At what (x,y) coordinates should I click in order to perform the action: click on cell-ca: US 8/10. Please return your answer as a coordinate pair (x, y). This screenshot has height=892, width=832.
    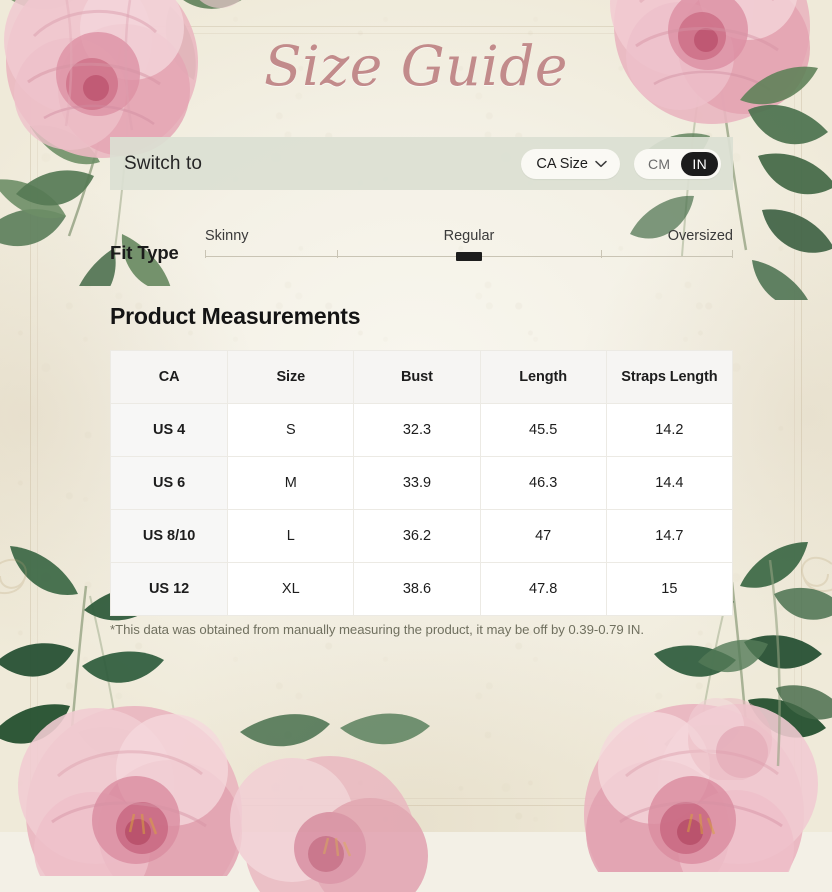
    Looking at the image, I should click on (169, 536).